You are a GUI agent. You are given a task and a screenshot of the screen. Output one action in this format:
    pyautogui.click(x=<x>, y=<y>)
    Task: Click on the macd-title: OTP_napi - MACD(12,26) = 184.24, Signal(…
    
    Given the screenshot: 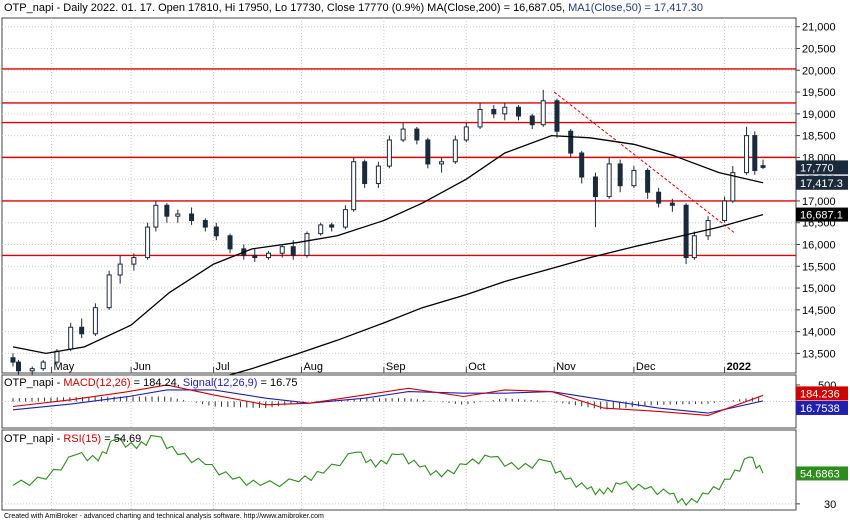 What is the action you would take?
    pyautogui.click(x=151, y=383)
    